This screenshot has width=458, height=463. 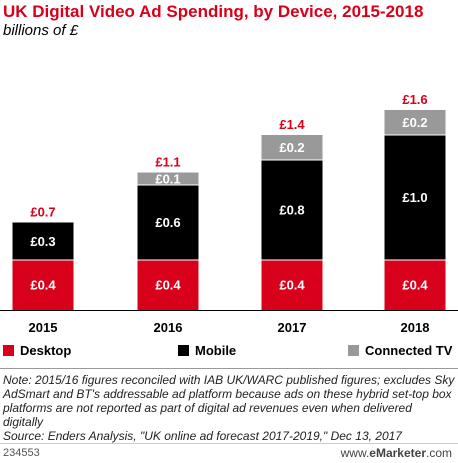 What do you see at coordinates (229, 368) in the screenshot?
I see `divider` at bounding box center [229, 368].